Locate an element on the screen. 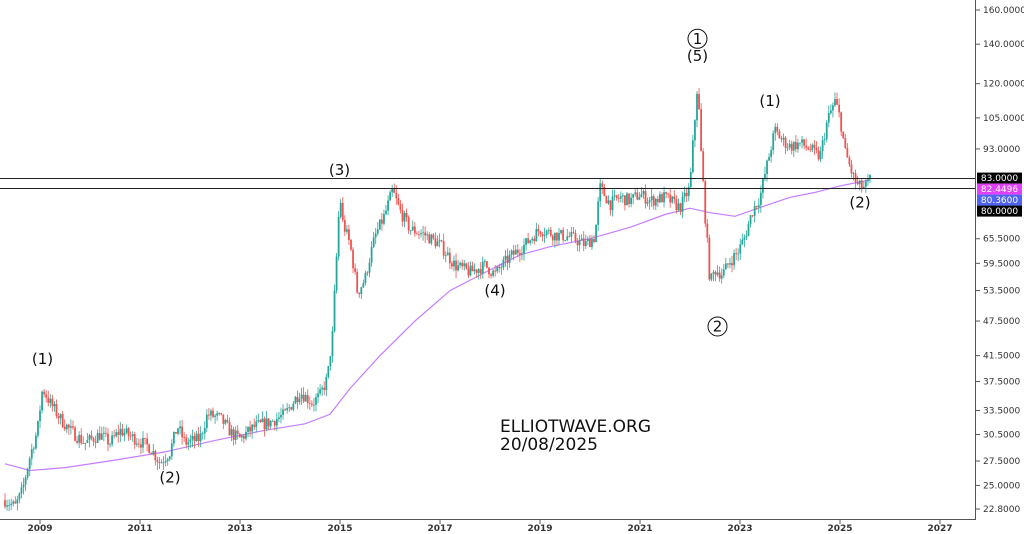 The height and width of the screenshot is (534, 1024). y-tick-label: 37.5000 is located at coordinates (1001, 383).